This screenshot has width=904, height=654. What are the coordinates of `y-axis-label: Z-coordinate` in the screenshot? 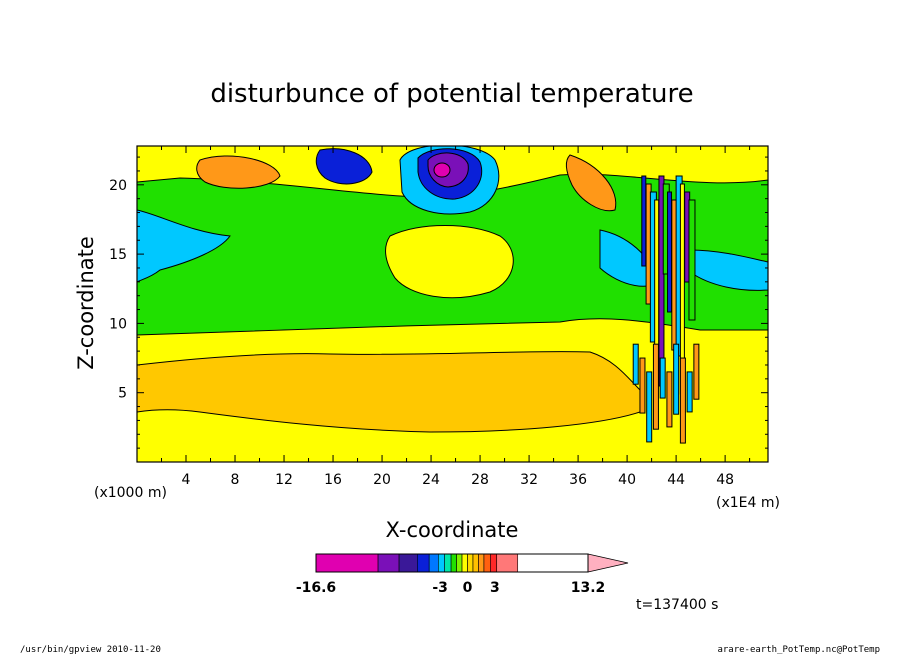 It's located at (86, 303).